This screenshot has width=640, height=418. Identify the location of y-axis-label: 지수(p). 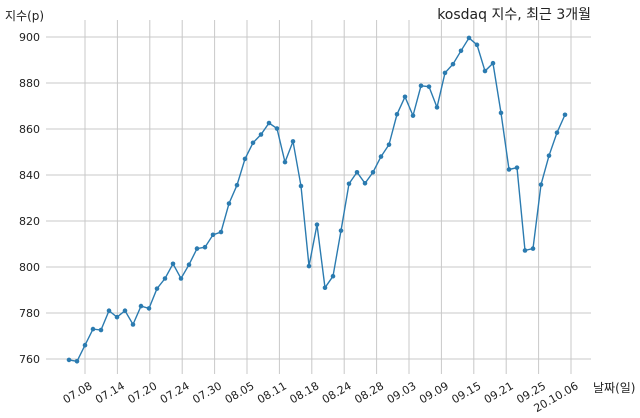
(24, 16).